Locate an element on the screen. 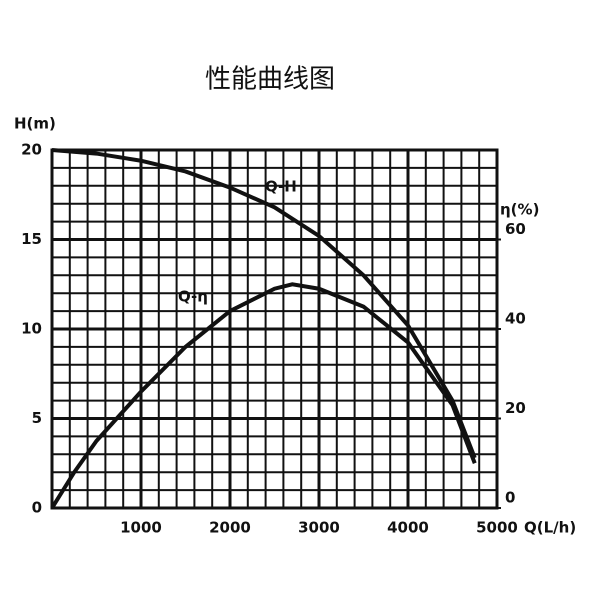 Image resolution: width=600 pixels, height=600 pixels. x-tick-label: 3000 is located at coordinates (319, 528).